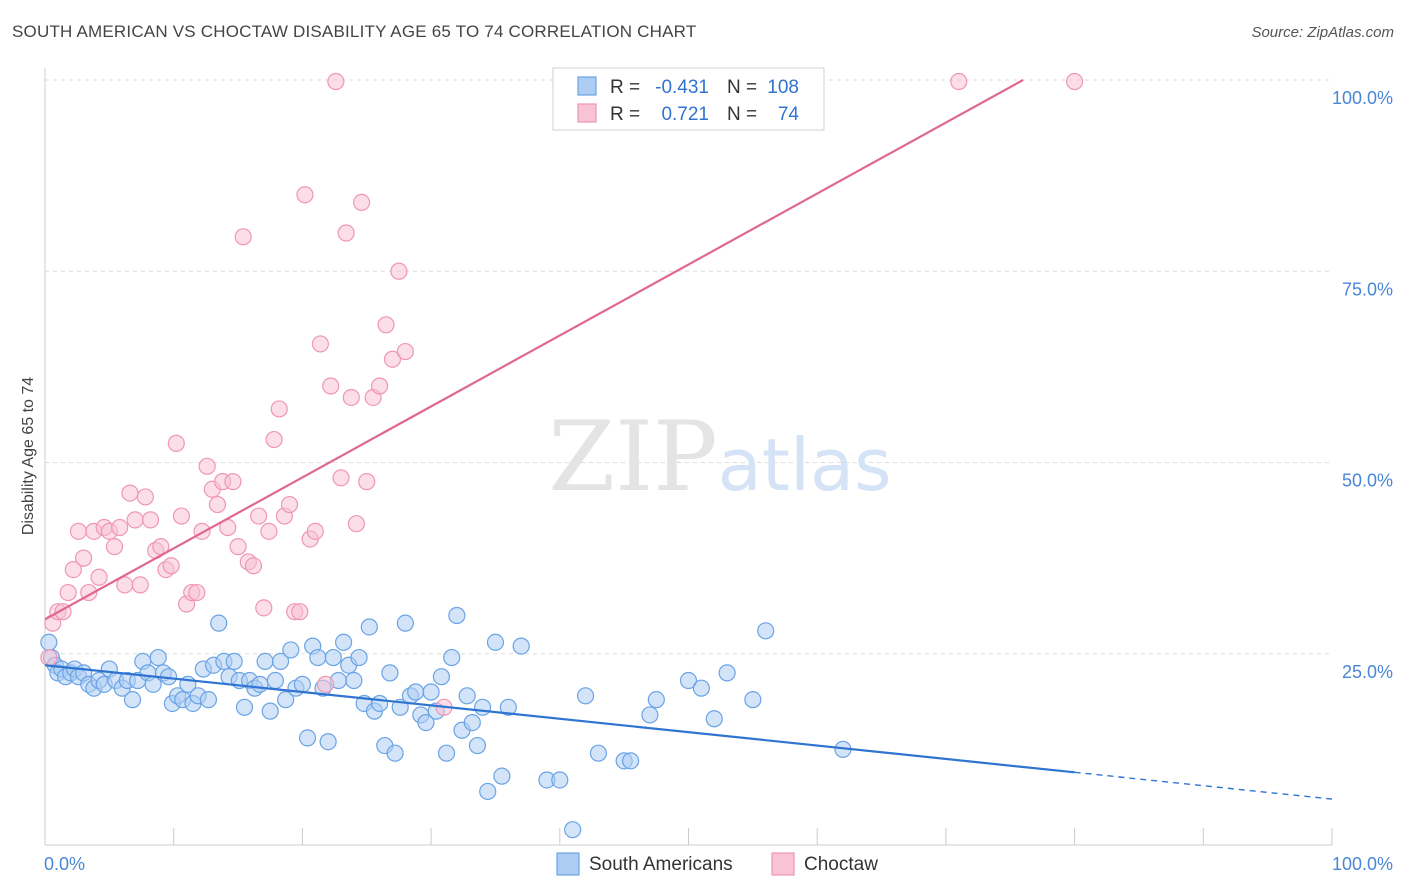 The image size is (1406, 892). I want to click on legend-label-0: South Americans, so click(661, 864).